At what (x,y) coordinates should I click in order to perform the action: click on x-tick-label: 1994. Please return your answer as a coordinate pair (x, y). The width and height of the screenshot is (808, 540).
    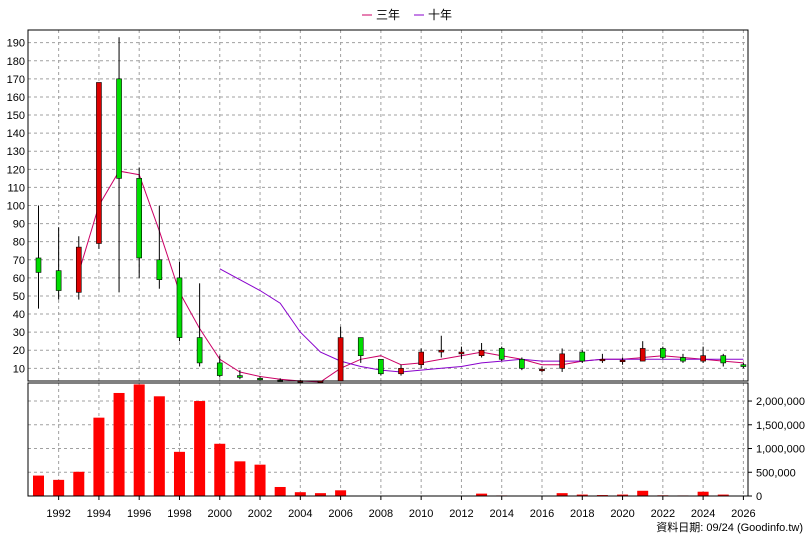
    Looking at the image, I should click on (99, 514).